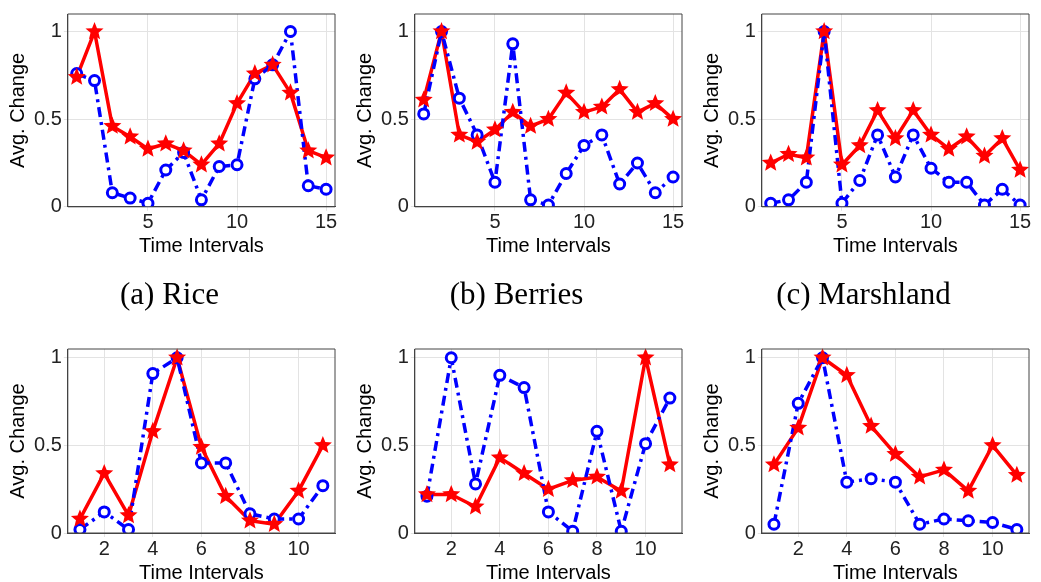  What do you see at coordinates (169, 293) in the screenshot?
I see `text: (a) Rice` at bounding box center [169, 293].